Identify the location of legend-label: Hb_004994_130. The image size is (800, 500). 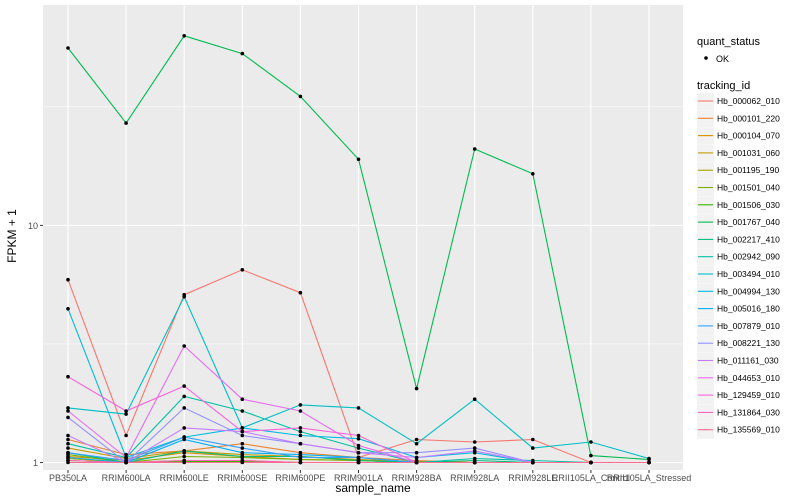
(748, 291).